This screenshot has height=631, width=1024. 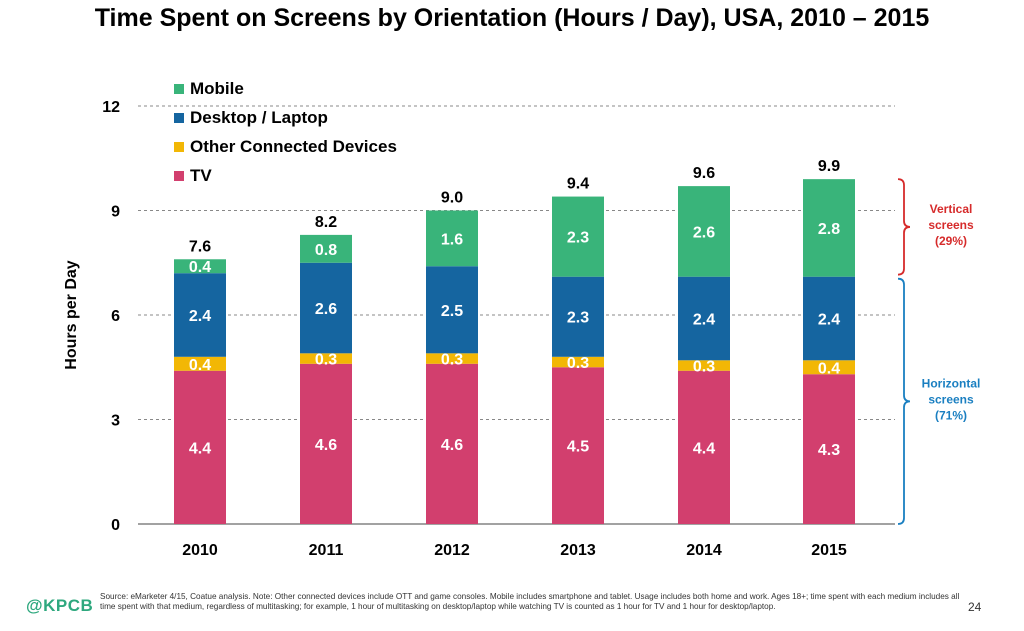 I want to click on kpcb-logo: @KPCB, so click(x=60, y=605).